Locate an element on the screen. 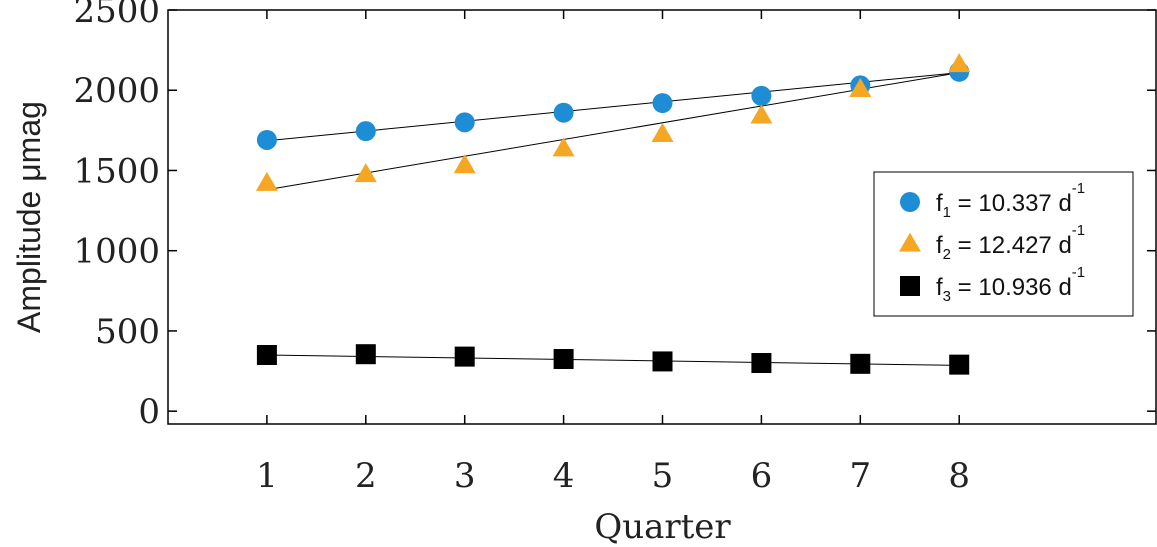  legend-label-part: = 10.936 d is located at coordinates (1011, 287).